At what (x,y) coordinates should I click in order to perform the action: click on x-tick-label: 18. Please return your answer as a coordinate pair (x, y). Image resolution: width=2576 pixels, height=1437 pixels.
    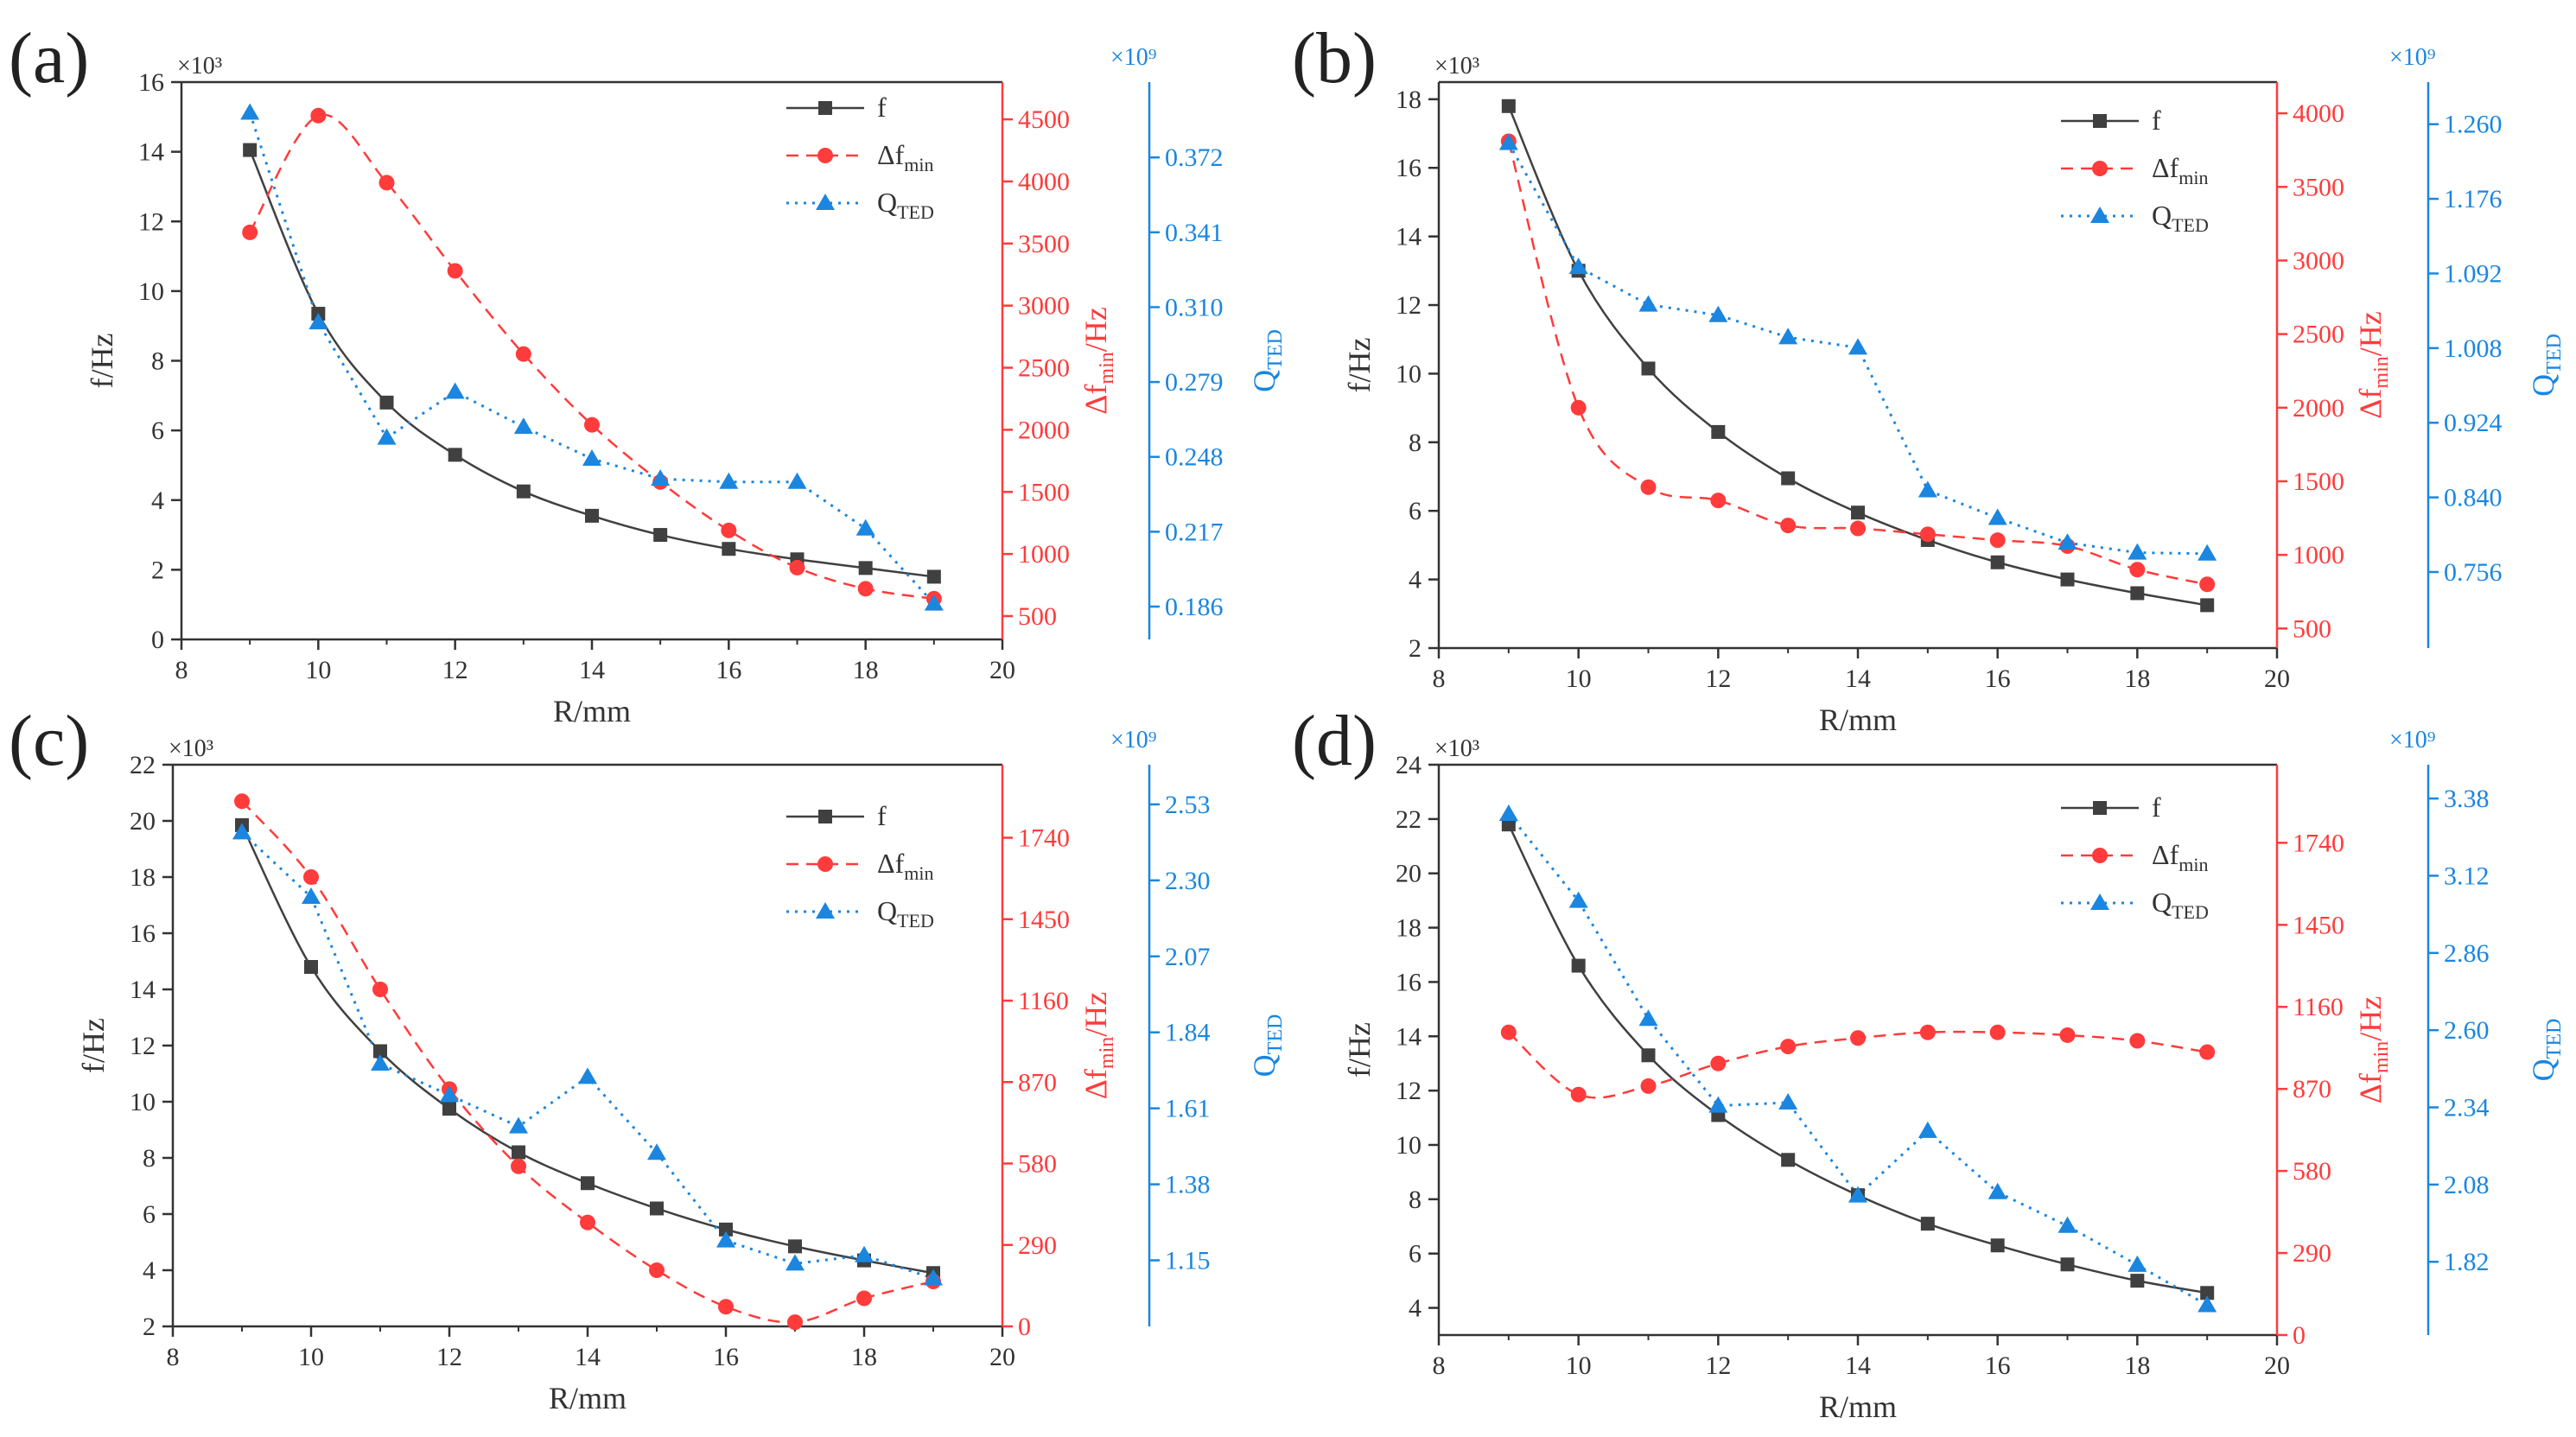
    Looking at the image, I should click on (2137, 678).